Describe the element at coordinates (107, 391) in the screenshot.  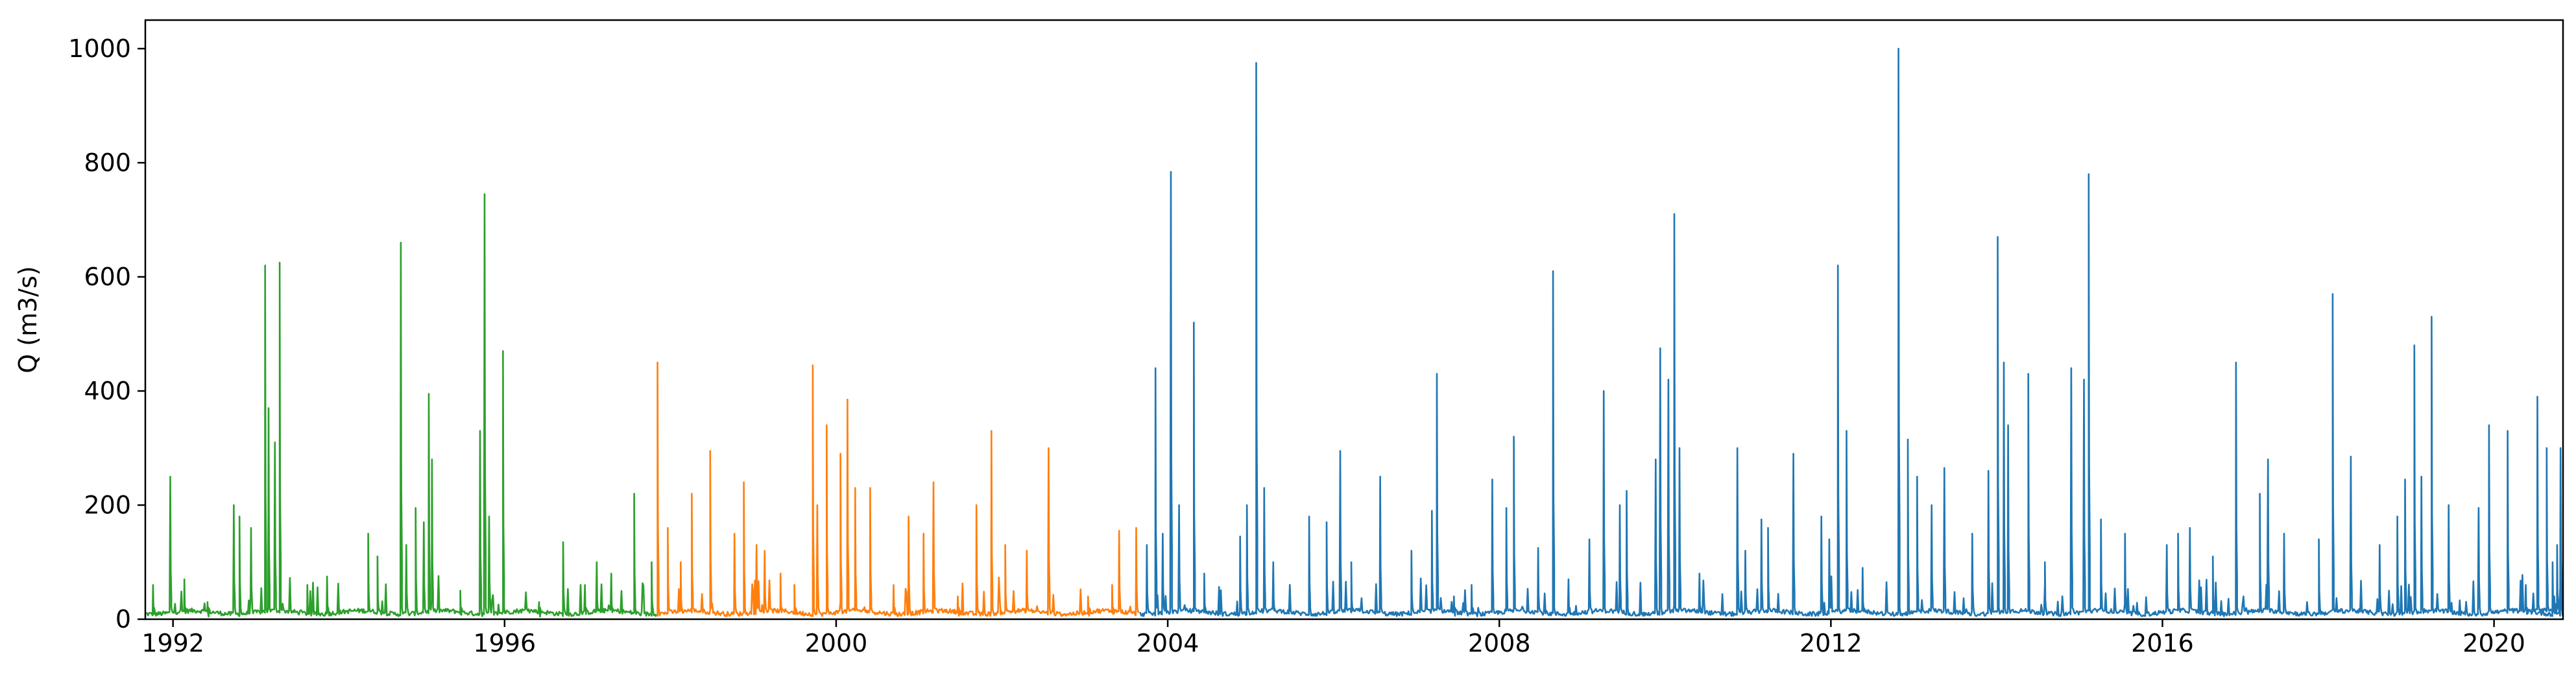
I see `y-tick-label: 400` at that location.